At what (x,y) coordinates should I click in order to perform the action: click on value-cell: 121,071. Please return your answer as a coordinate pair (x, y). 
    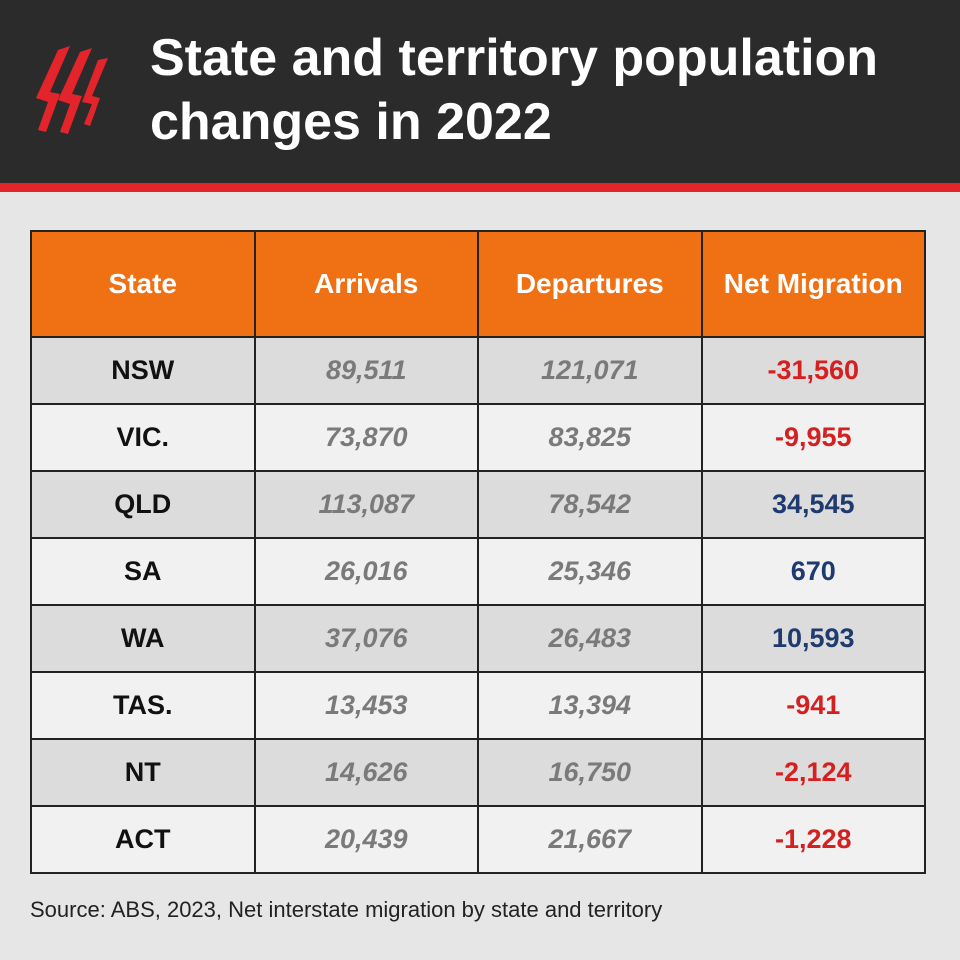
    Looking at the image, I should click on (590, 370).